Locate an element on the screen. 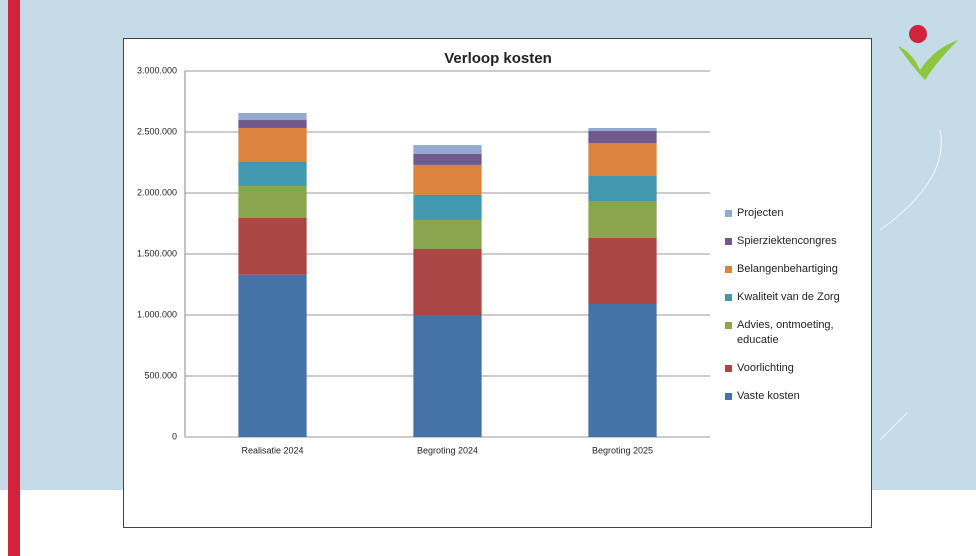  legend-item: Spierziektencongres is located at coordinates (790, 241).